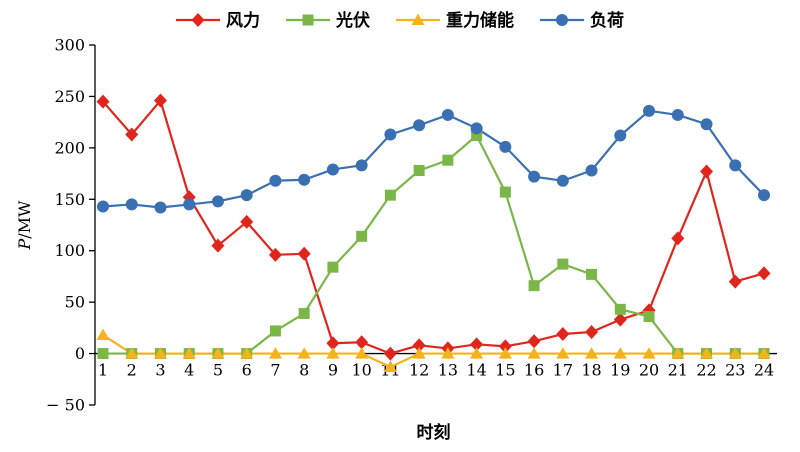  Describe the element at coordinates (448, 370) in the screenshot. I see `x-tick-label: 13` at that location.